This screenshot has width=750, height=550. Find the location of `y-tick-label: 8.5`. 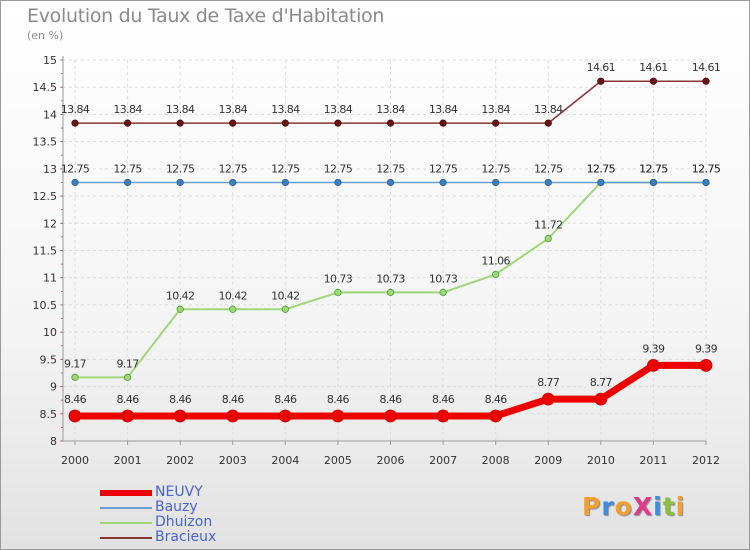

y-tick-label: 8.5 is located at coordinates (49, 414).